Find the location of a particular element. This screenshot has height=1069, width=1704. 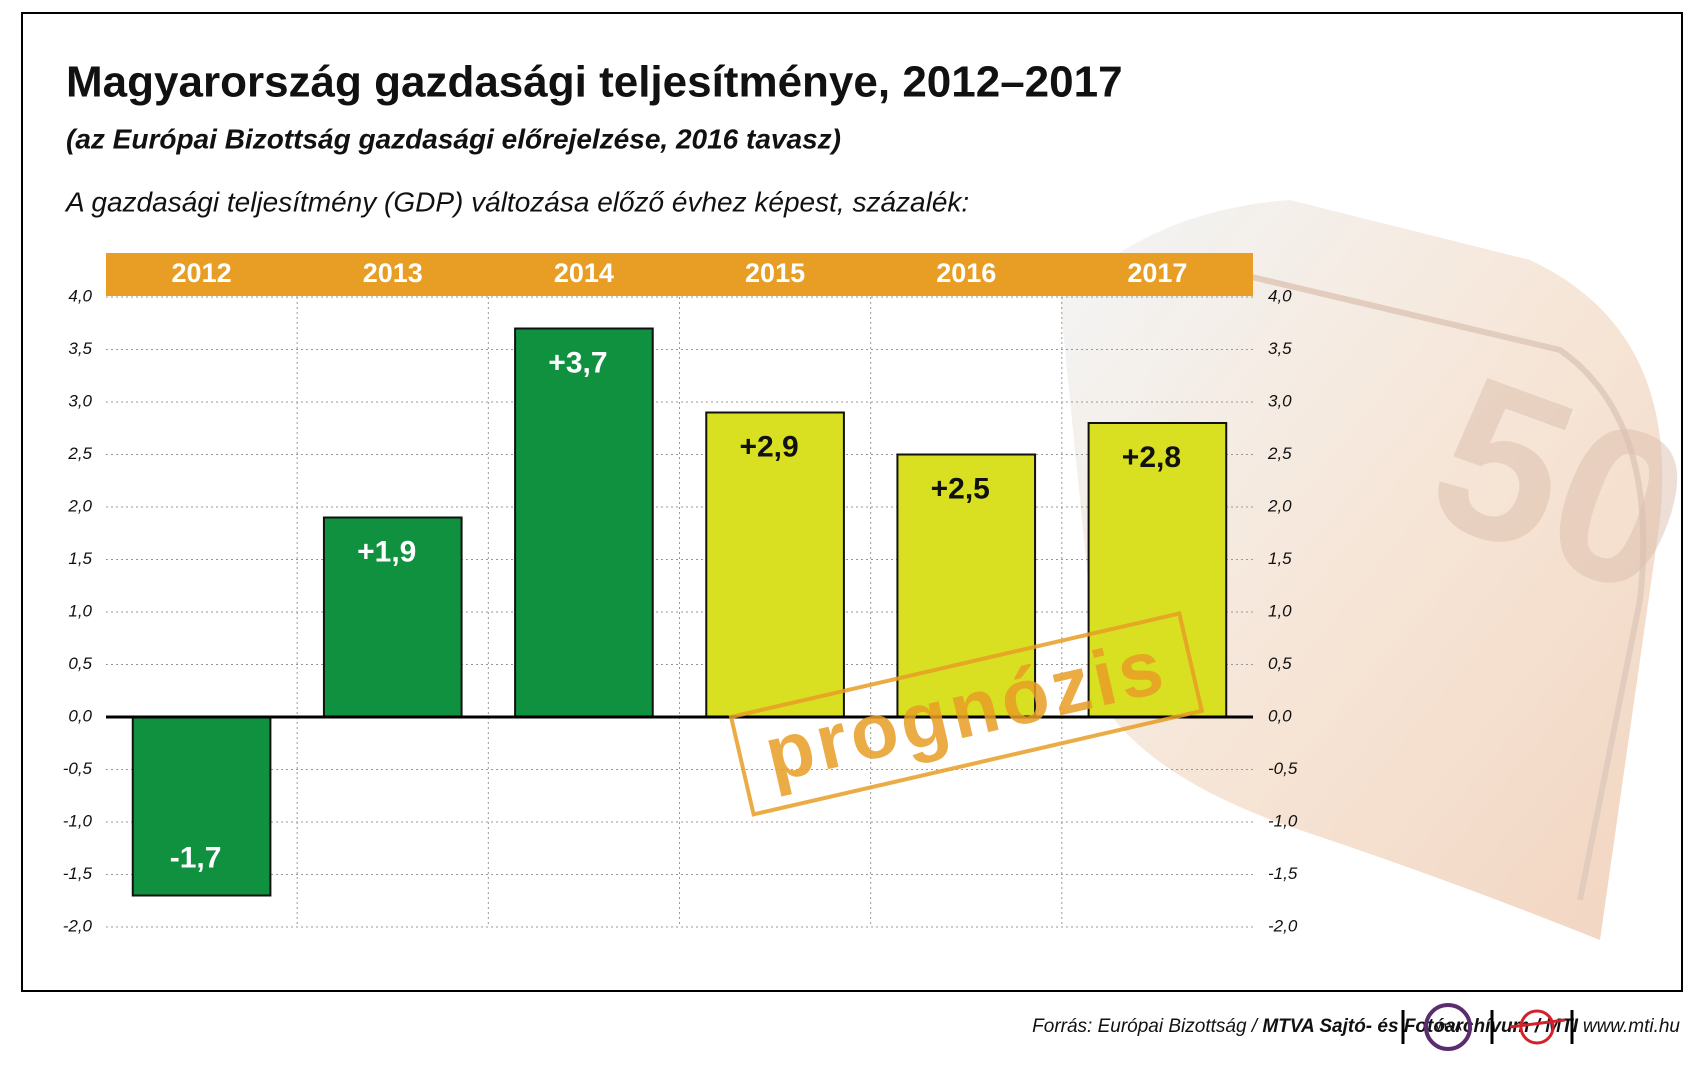

value-label: +2,5 is located at coordinates (960, 488).